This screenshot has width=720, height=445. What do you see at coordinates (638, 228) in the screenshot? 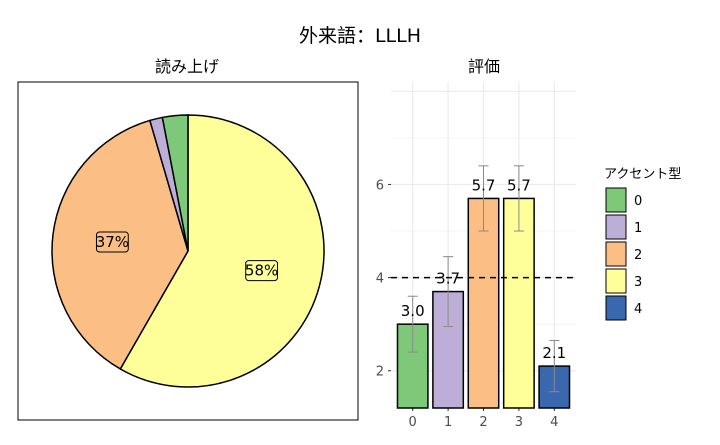
I see `legend-label: 1` at bounding box center [638, 228].